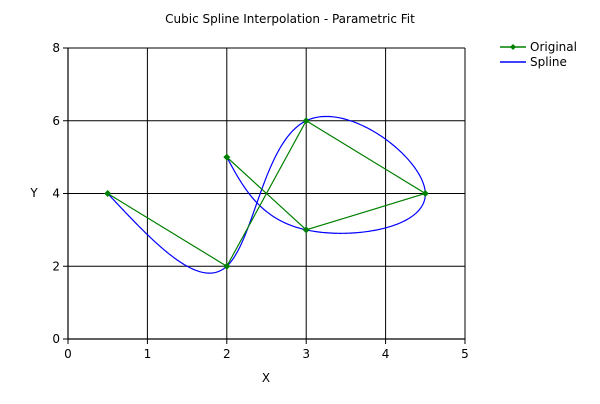 Image resolution: width=600 pixels, height=404 pixels. I want to click on x-tick-label: 4, so click(386, 354).